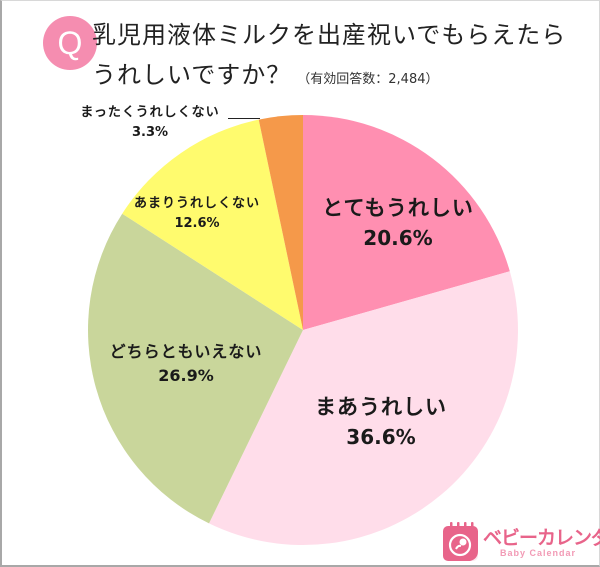 This screenshot has width=600, height=567. Describe the element at coordinates (398, 223) in the screenshot. I see `label-very-happy: とてもうれしい 20.6%` at that location.